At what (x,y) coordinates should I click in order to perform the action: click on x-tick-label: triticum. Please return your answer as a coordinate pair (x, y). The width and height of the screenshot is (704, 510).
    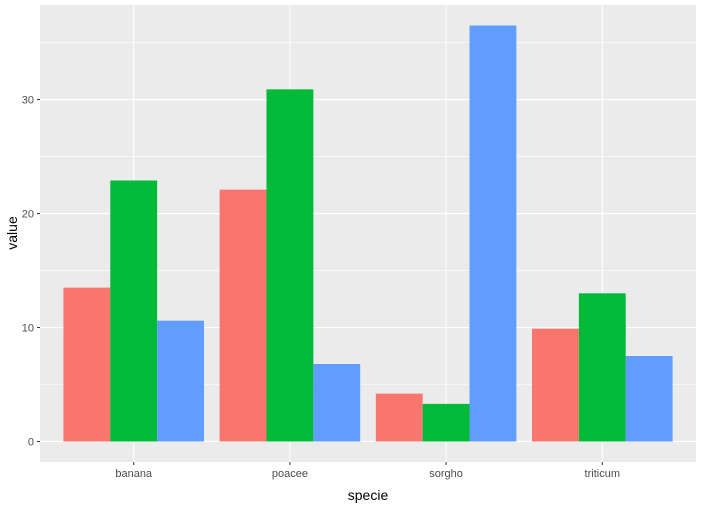
    Looking at the image, I should click on (602, 474).